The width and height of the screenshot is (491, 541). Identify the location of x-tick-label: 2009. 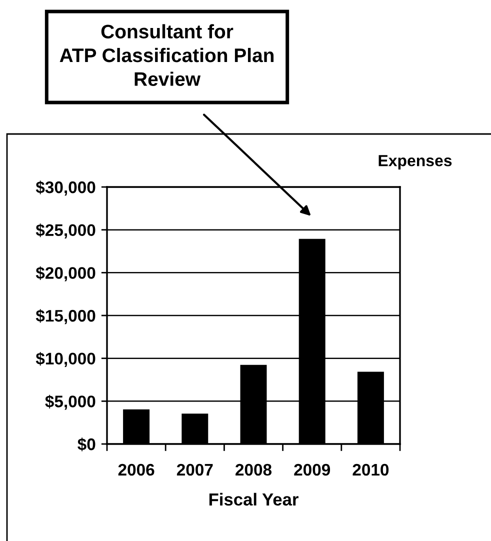
(312, 470).